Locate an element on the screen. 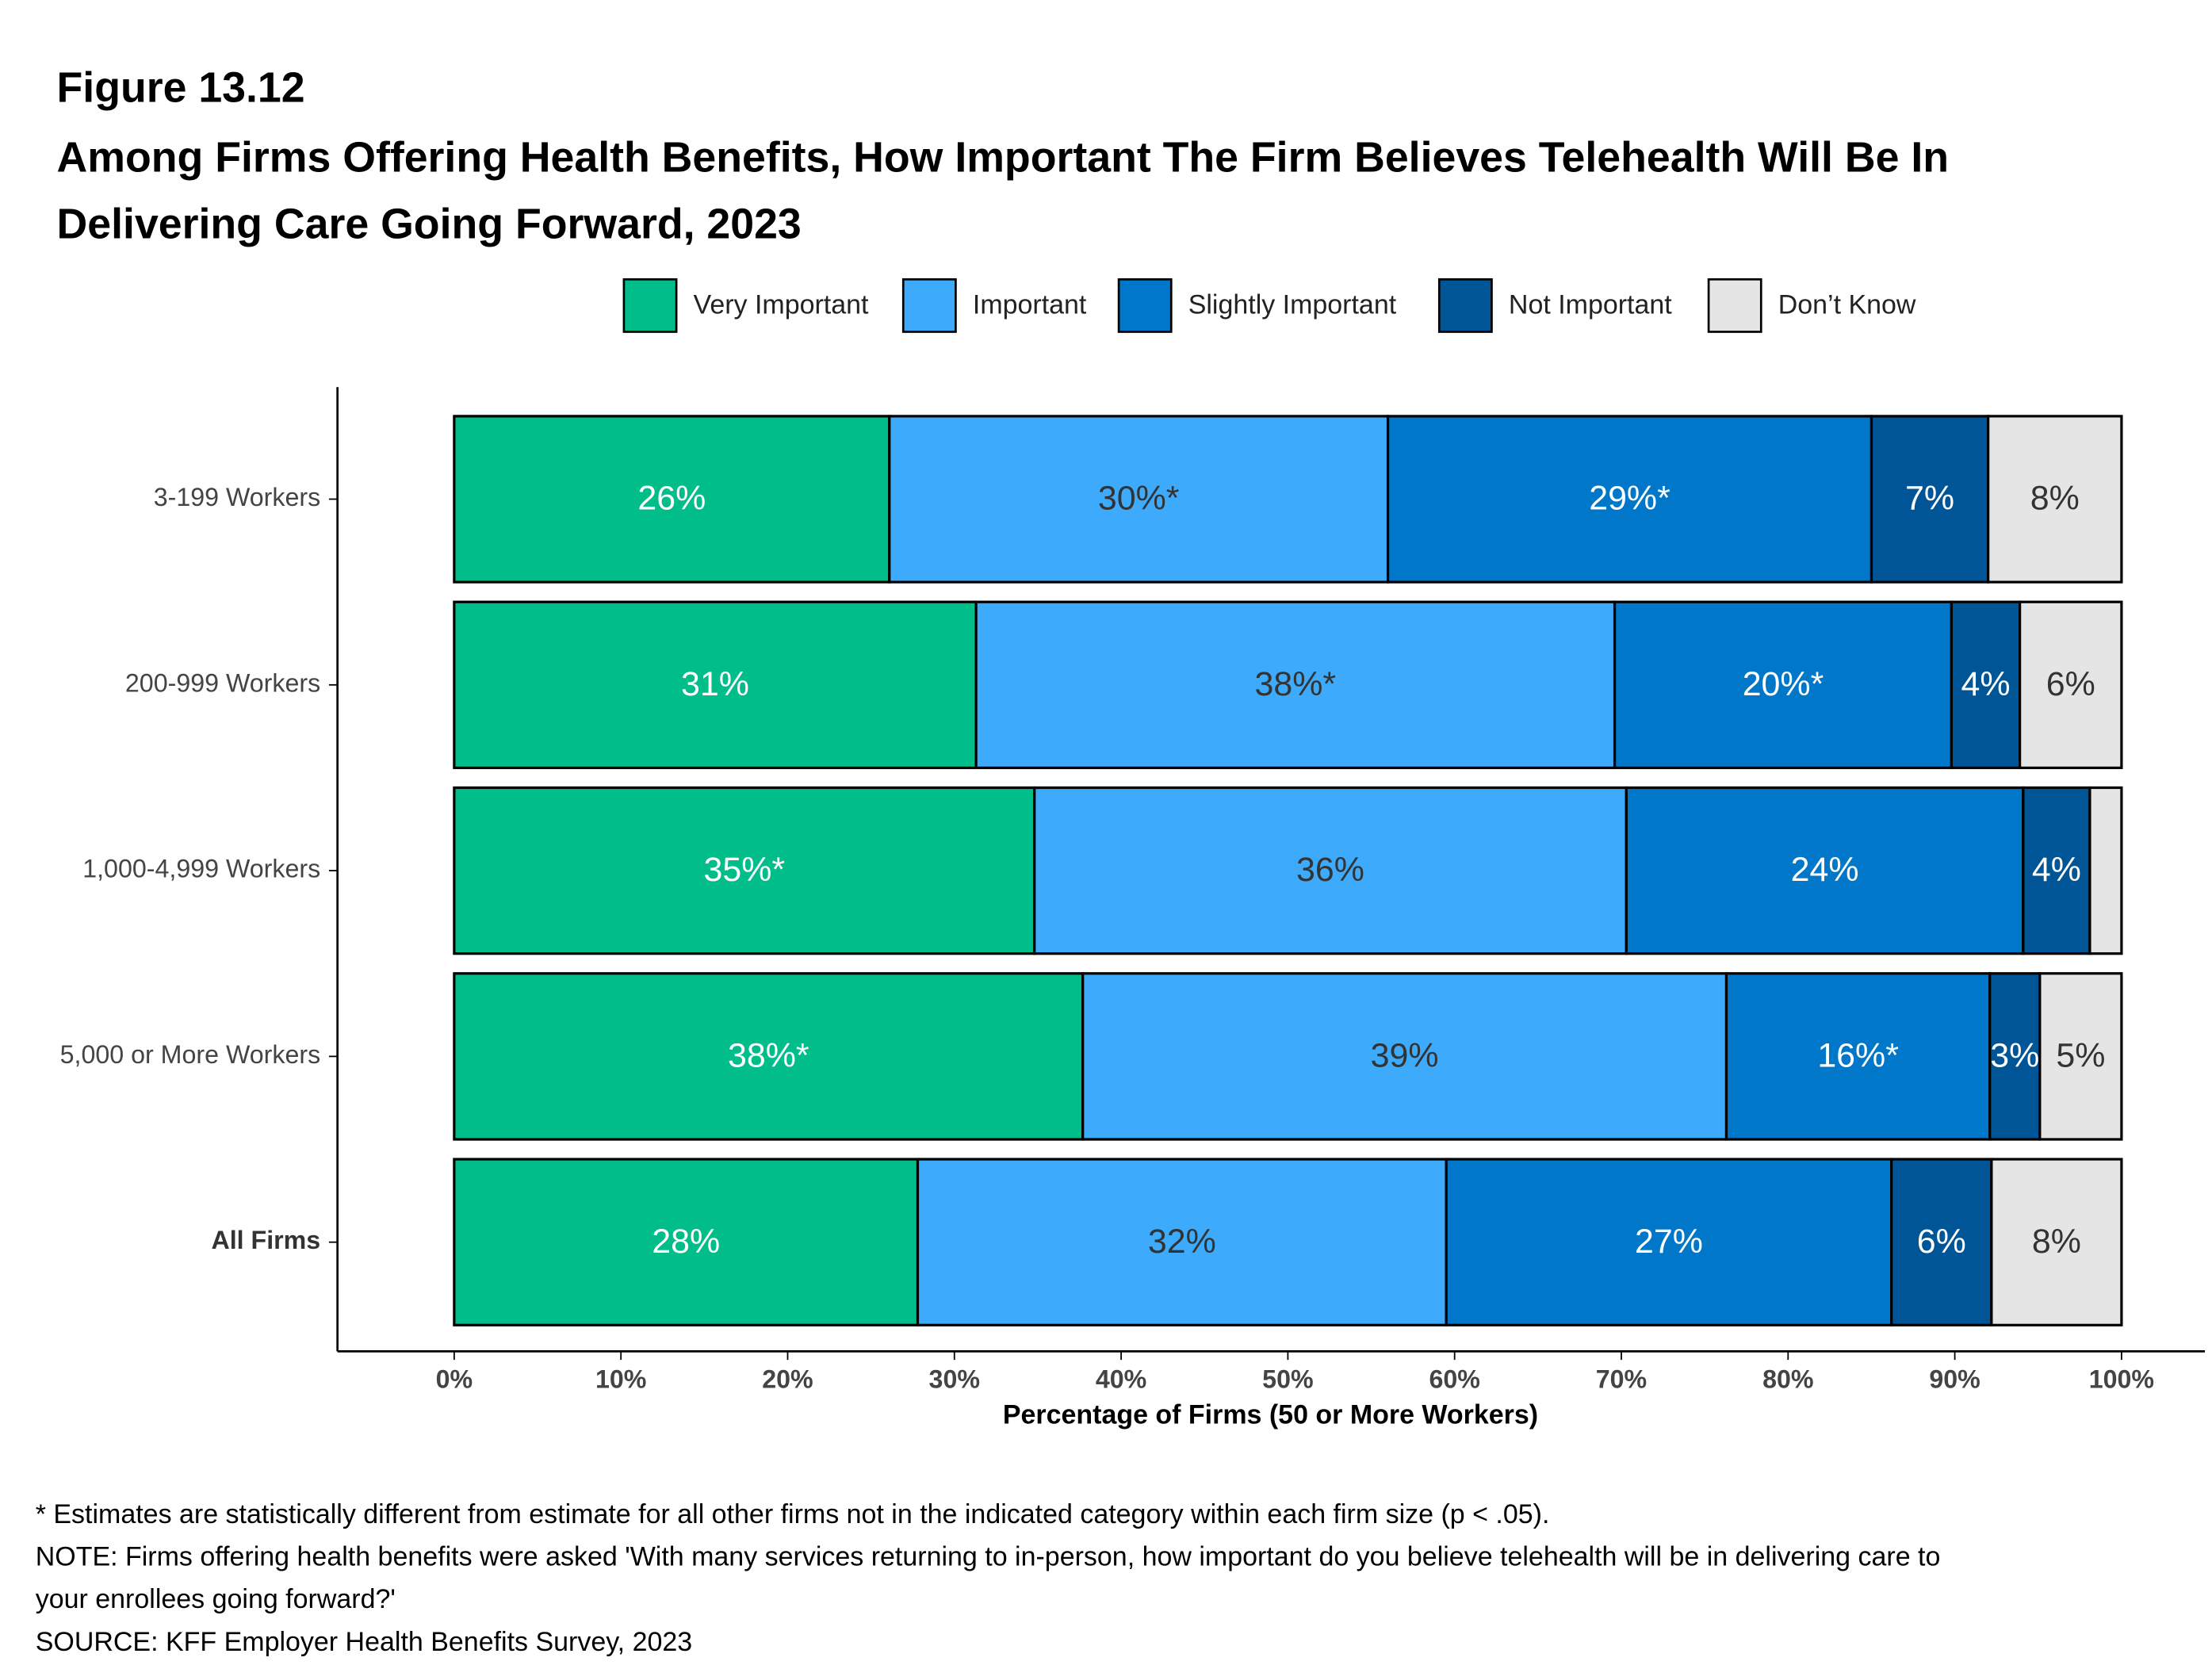 This screenshot has width=2212, height=1665. value-label: 5% is located at coordinates (2080, 1056).